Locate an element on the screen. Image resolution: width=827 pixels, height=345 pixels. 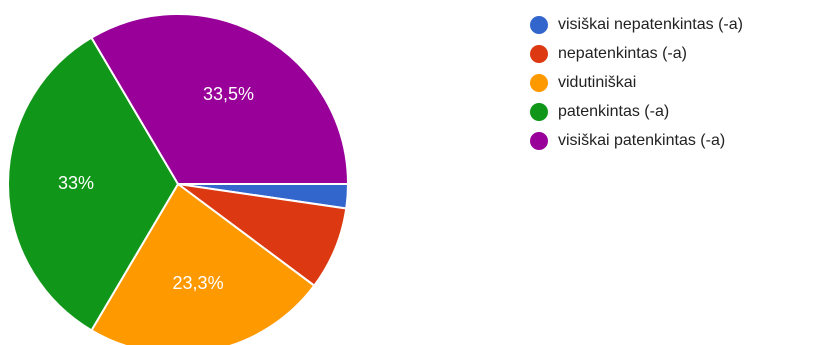
legend-item-visiskai-patenkintas: visiškai patenkintas (-a) is located at coordinates (636, 140).